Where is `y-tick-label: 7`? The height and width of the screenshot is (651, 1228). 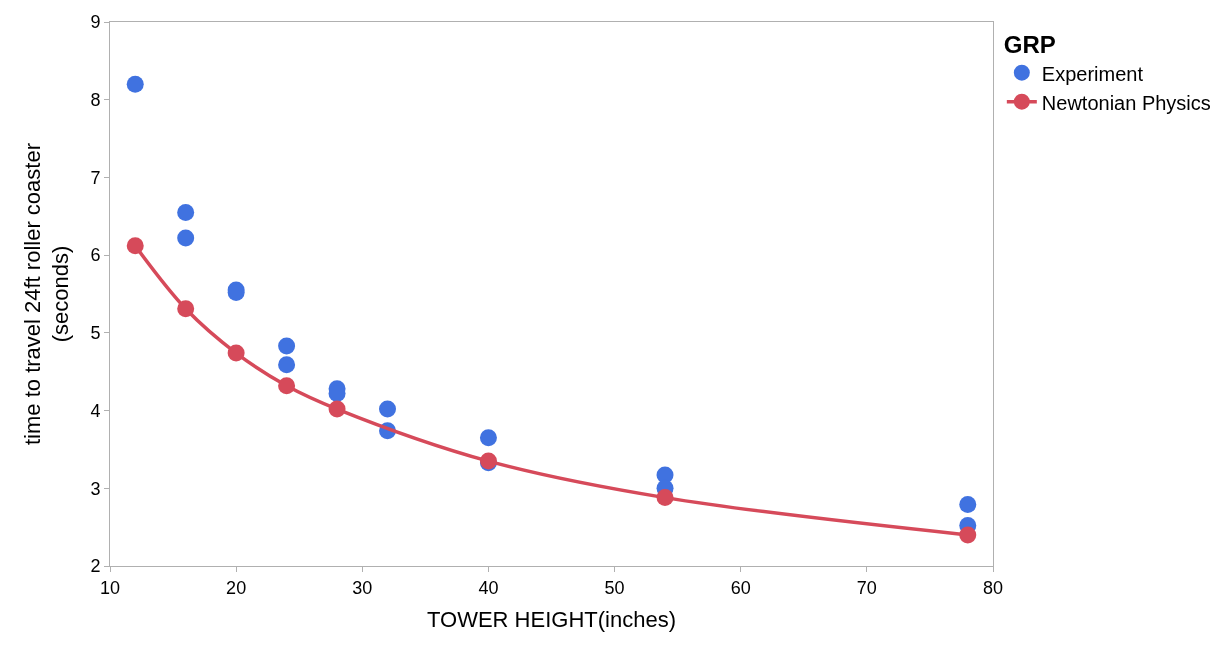 y-tick-label: 7 is located at coordinates (95, 177).